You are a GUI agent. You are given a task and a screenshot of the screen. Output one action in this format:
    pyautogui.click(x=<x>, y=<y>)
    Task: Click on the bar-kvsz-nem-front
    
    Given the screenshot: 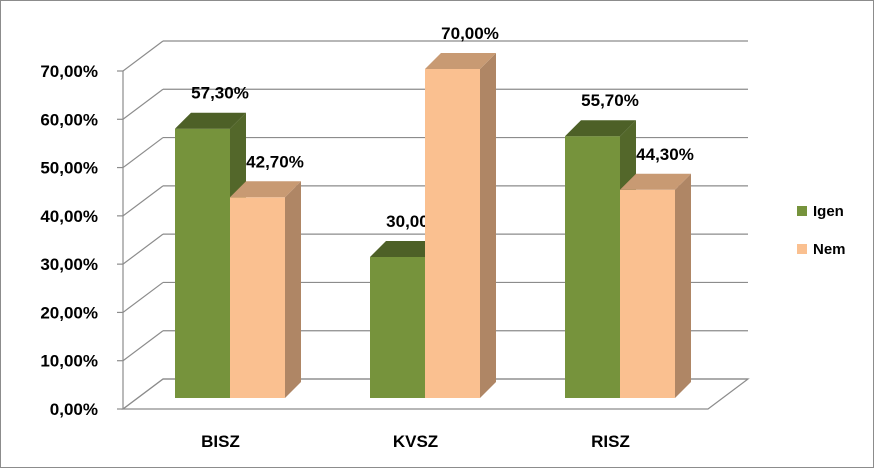 What is the action you would take?
    pyautogui.click(x=452, y=233)
    